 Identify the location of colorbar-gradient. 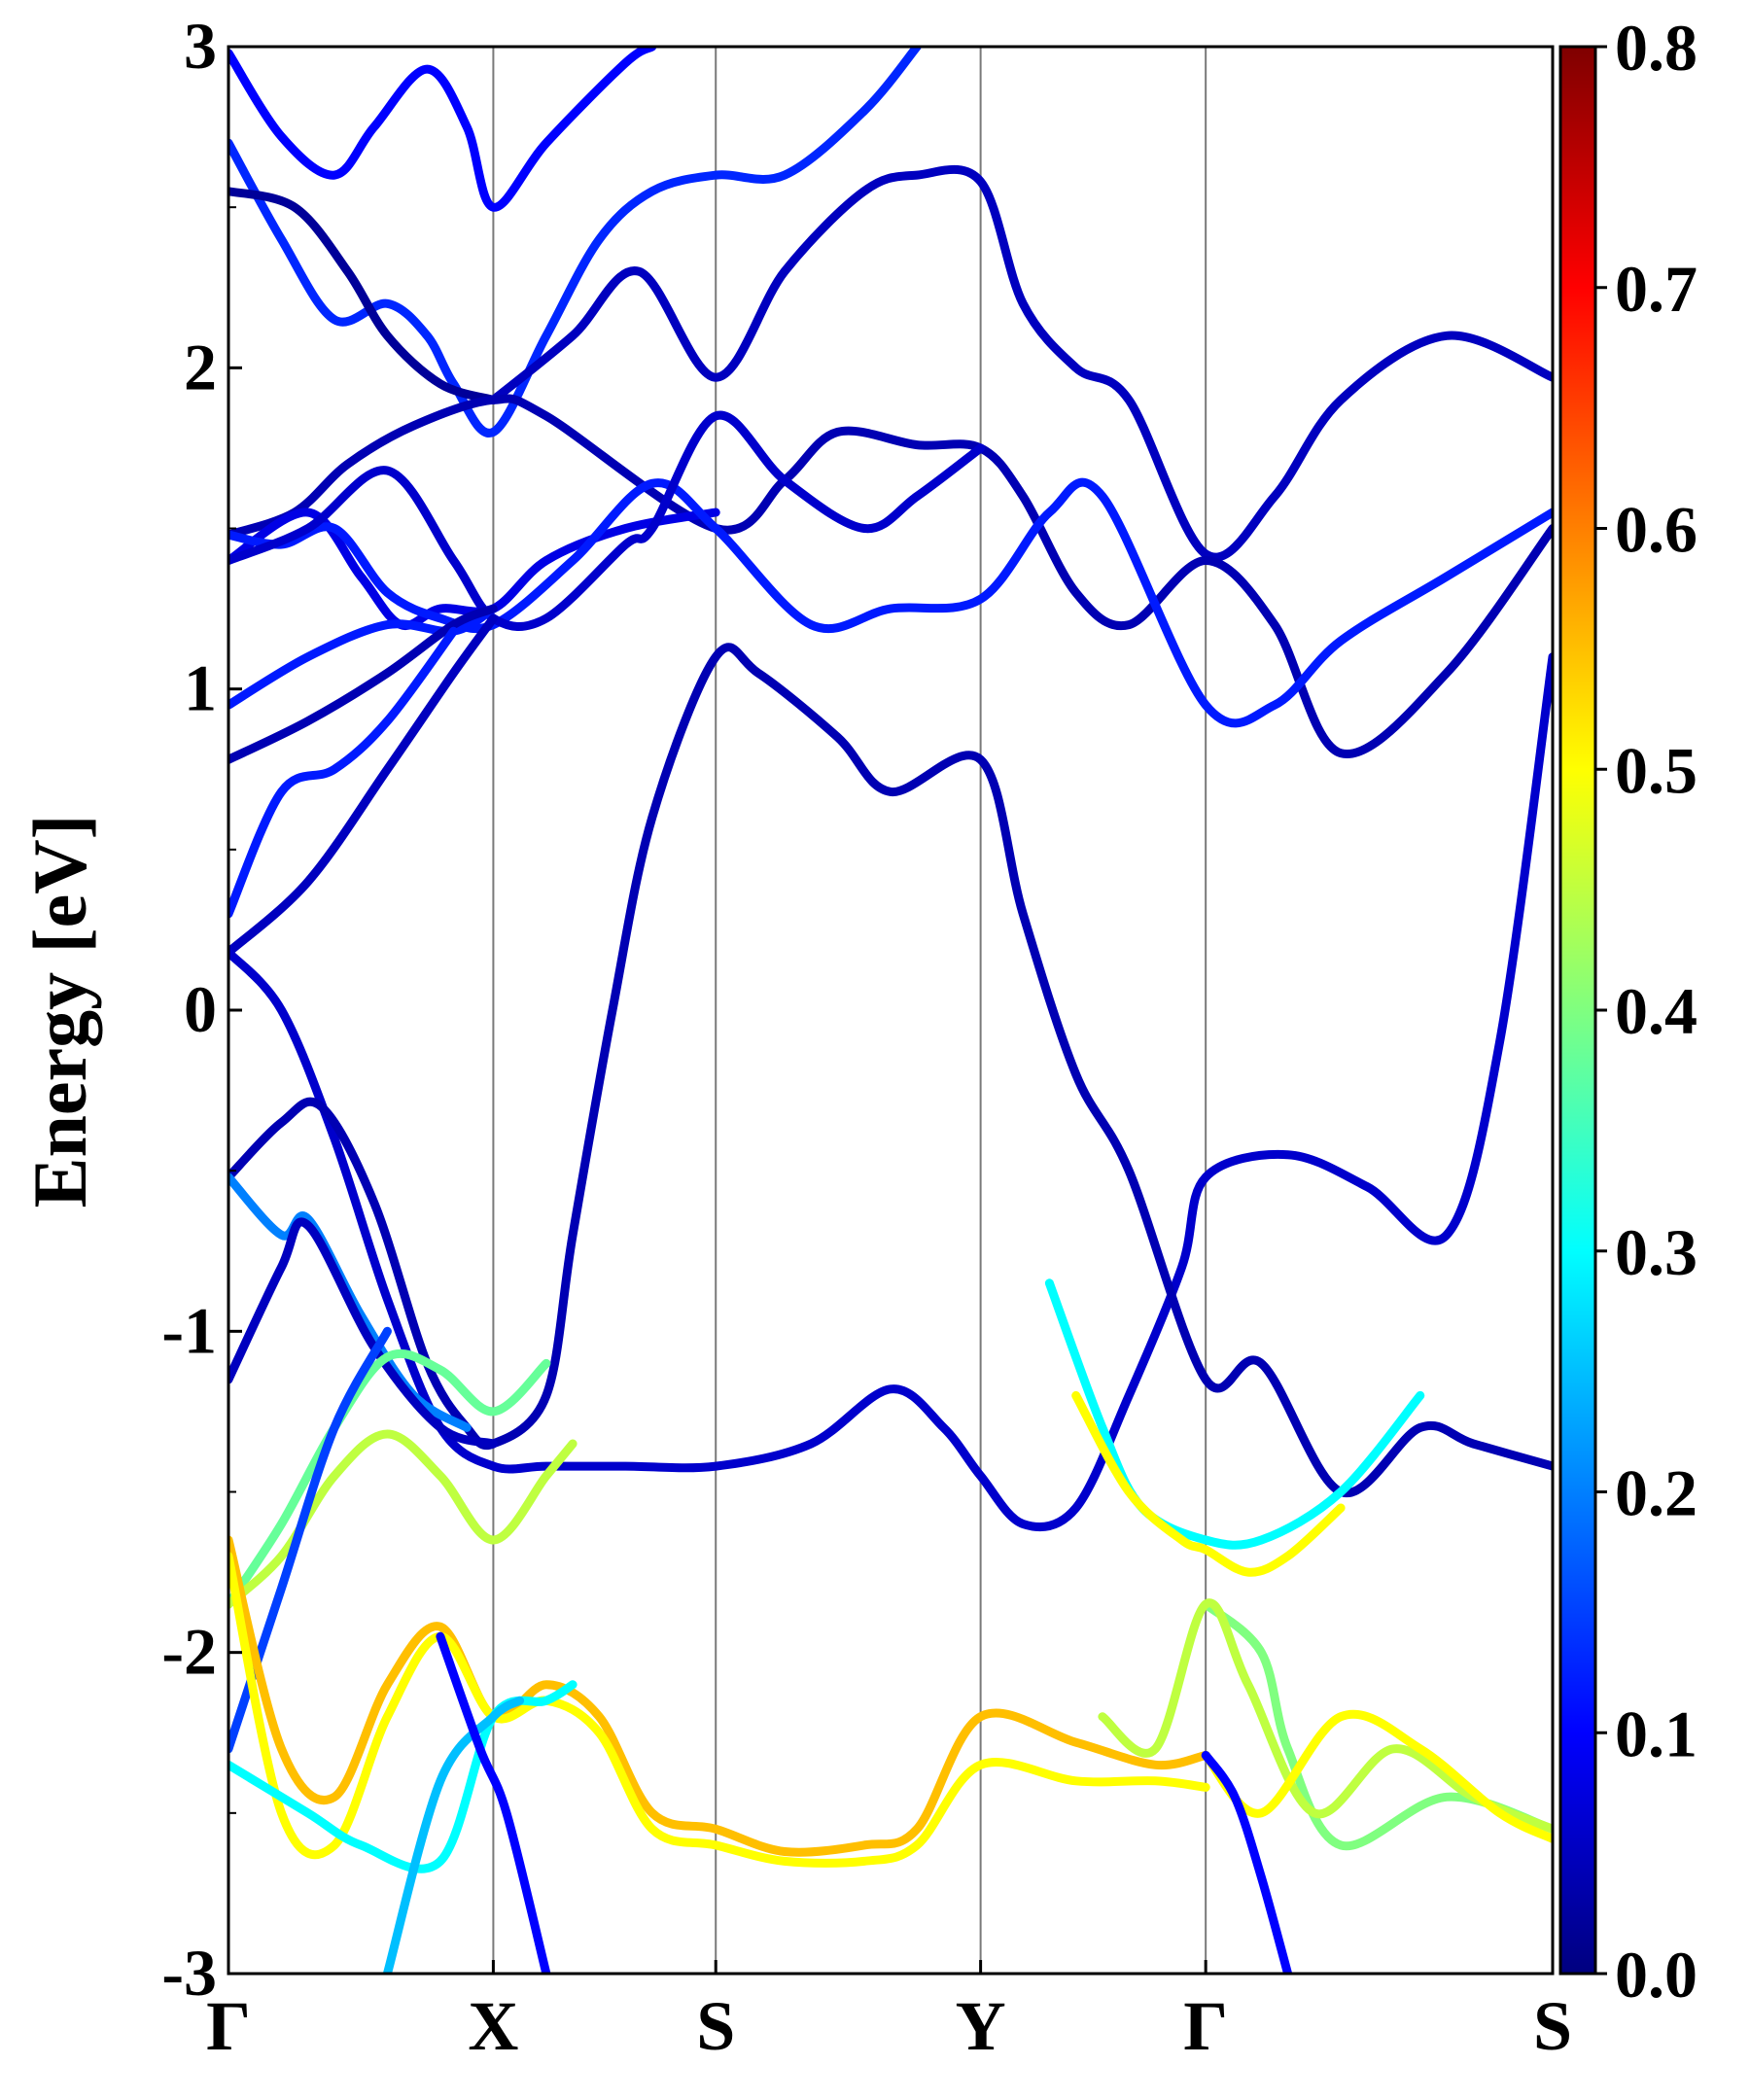
(1577, 1010).